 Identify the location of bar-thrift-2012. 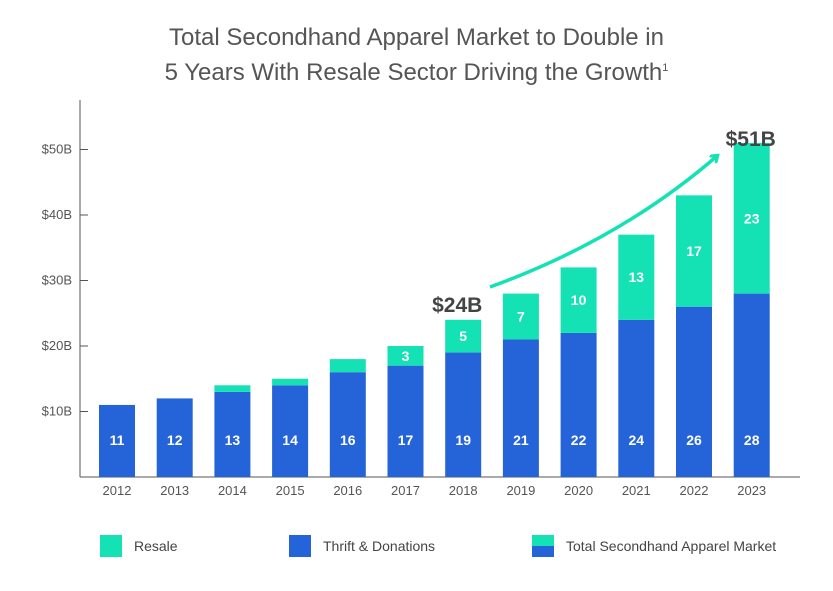
(117, 440).